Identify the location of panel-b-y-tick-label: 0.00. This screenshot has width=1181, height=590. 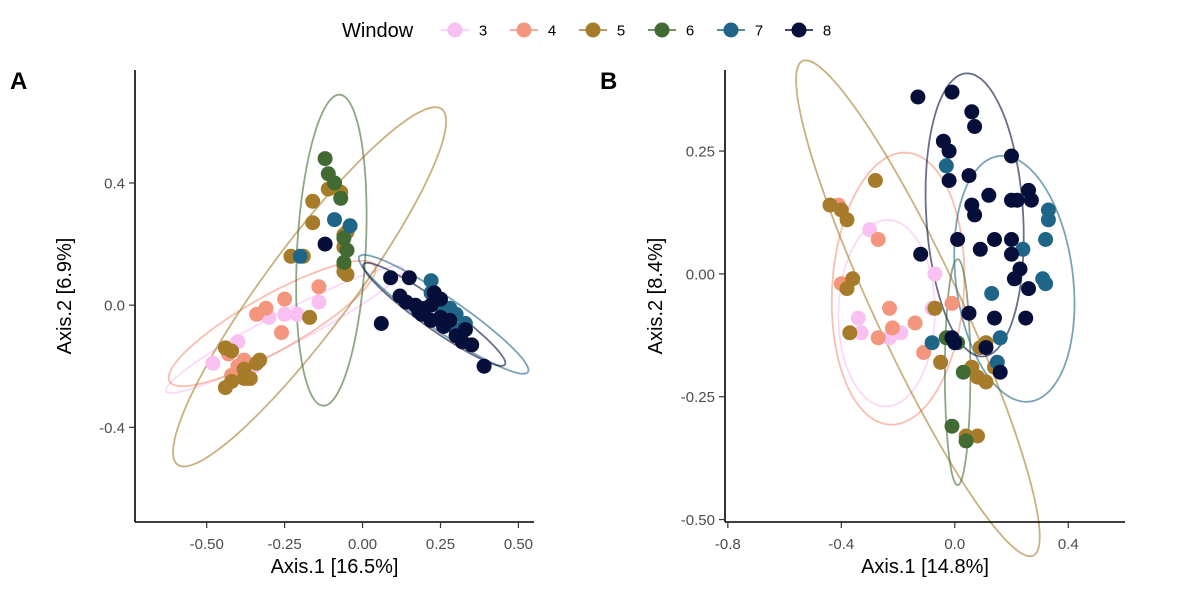
(700, 274).